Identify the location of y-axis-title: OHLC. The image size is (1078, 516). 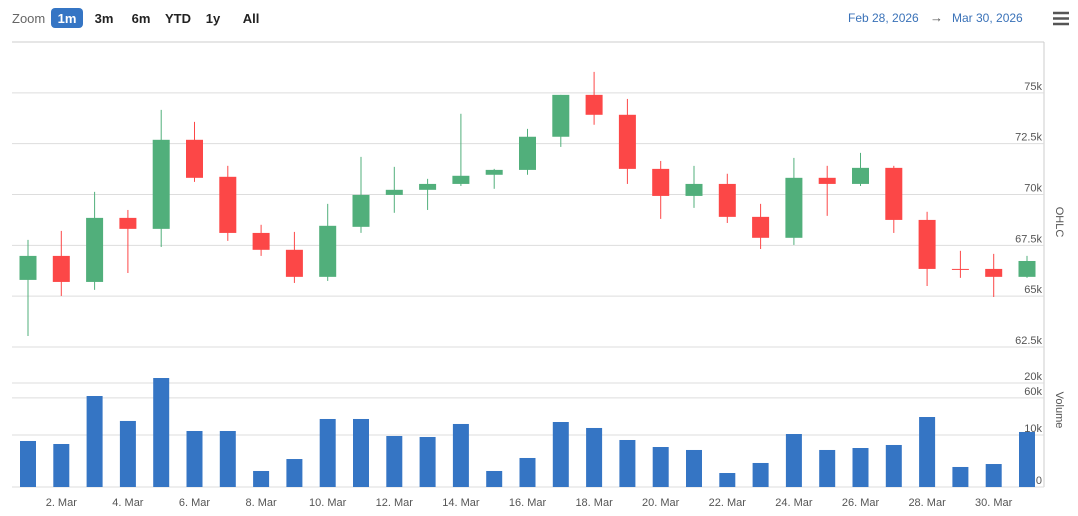
(1059, 222).